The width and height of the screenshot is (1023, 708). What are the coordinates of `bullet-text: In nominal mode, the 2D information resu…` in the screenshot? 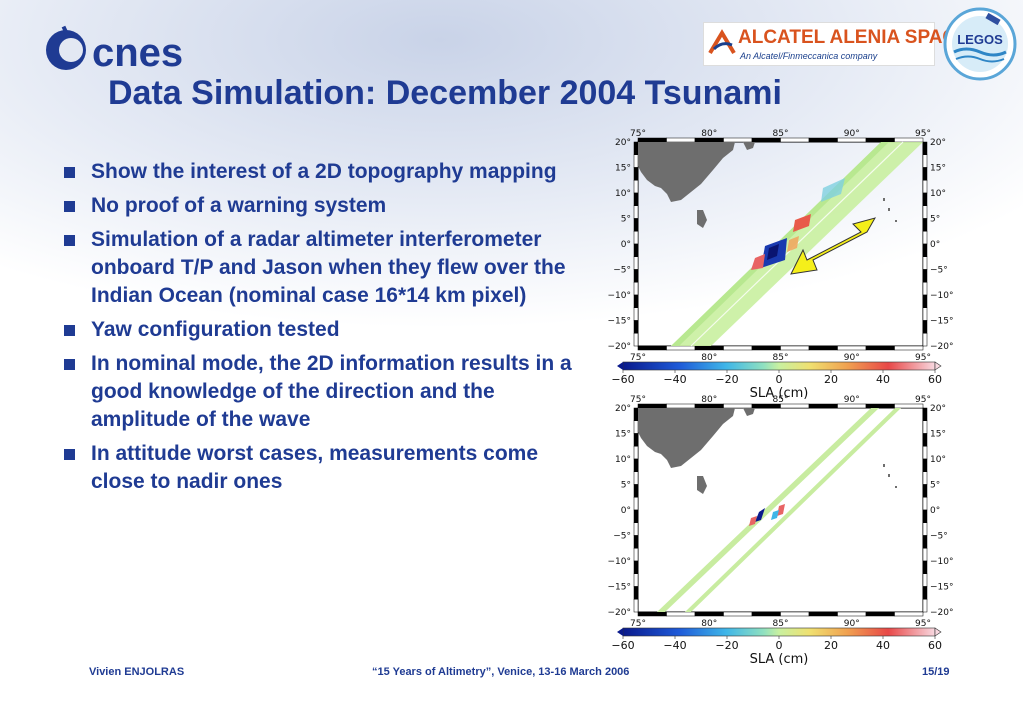 It's located at (331, 391).